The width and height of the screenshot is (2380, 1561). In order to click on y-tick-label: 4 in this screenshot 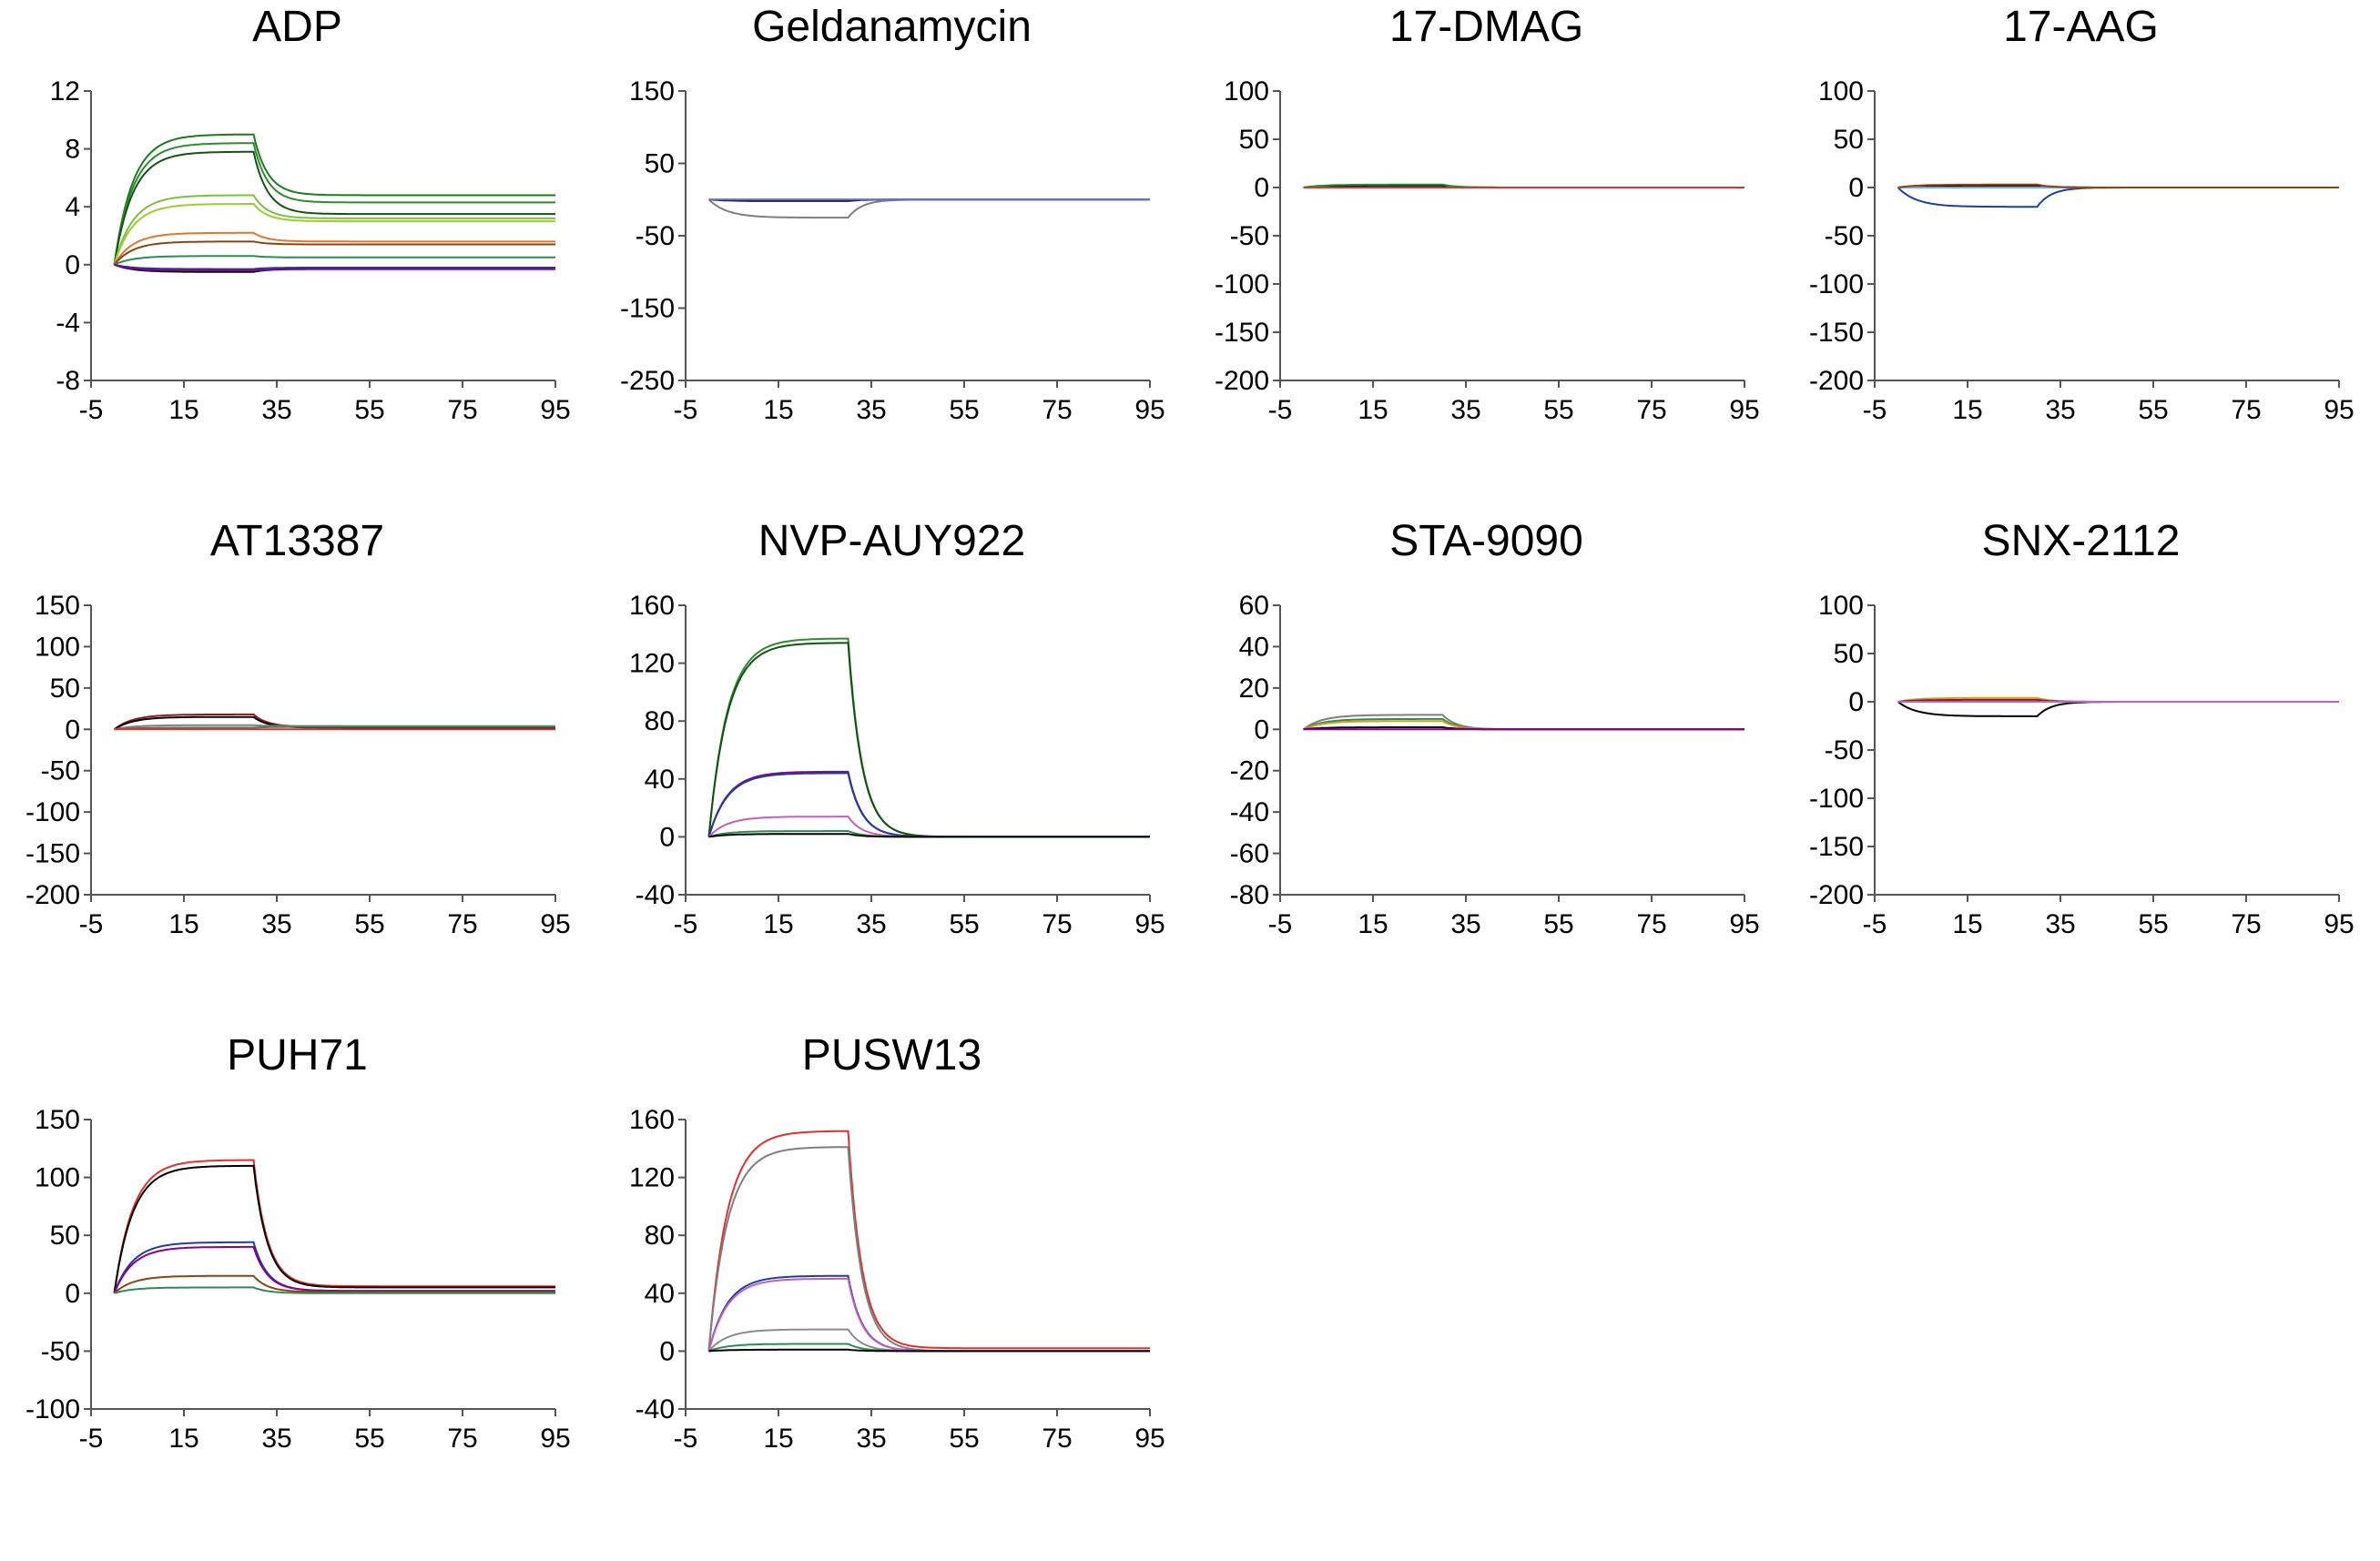, I will do `click(73, 207)`.